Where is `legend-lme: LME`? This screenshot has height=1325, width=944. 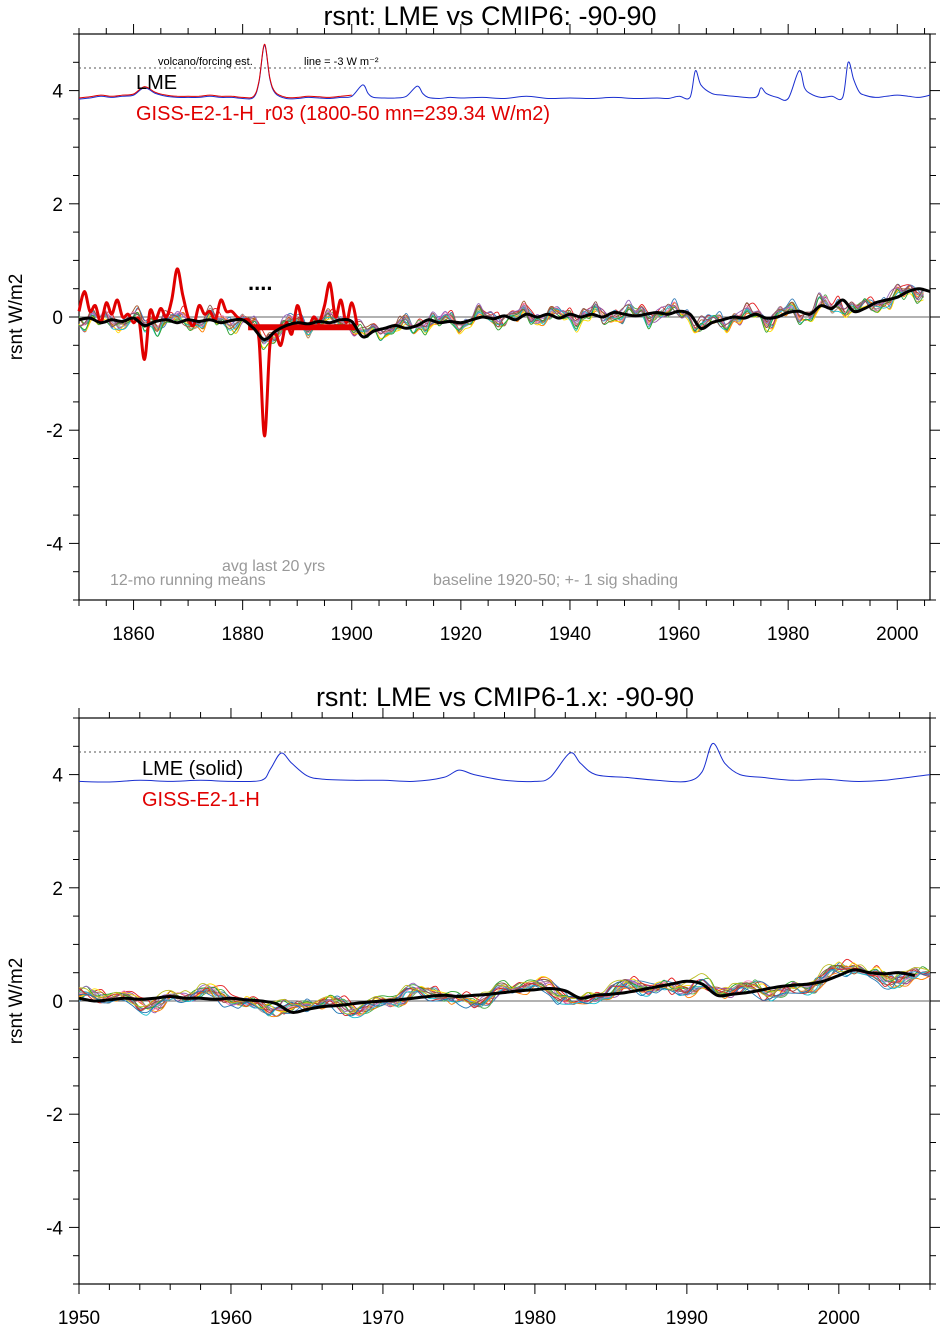 legend-lme: LME is located at coordinates (156, 83).